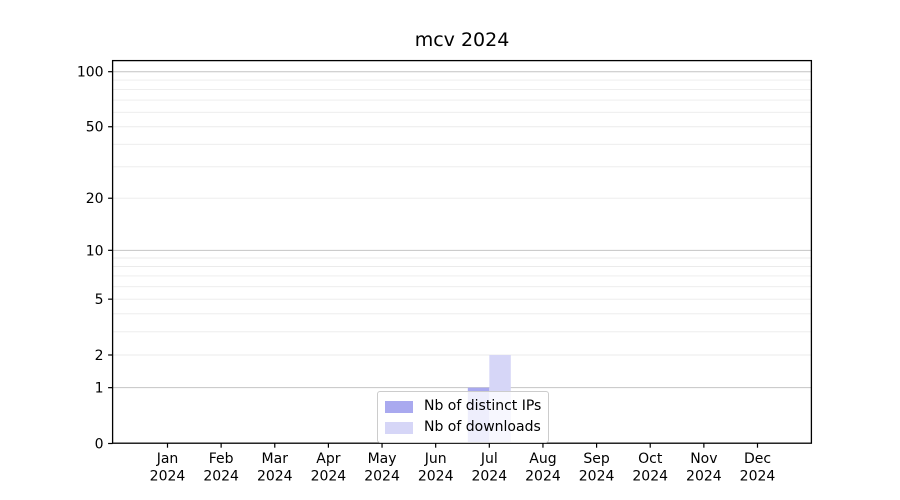  What do you see at coordinates (462, 40) in the screenshot?
I see `chart-title: mcv 2024` at bounding box center [462, 40].